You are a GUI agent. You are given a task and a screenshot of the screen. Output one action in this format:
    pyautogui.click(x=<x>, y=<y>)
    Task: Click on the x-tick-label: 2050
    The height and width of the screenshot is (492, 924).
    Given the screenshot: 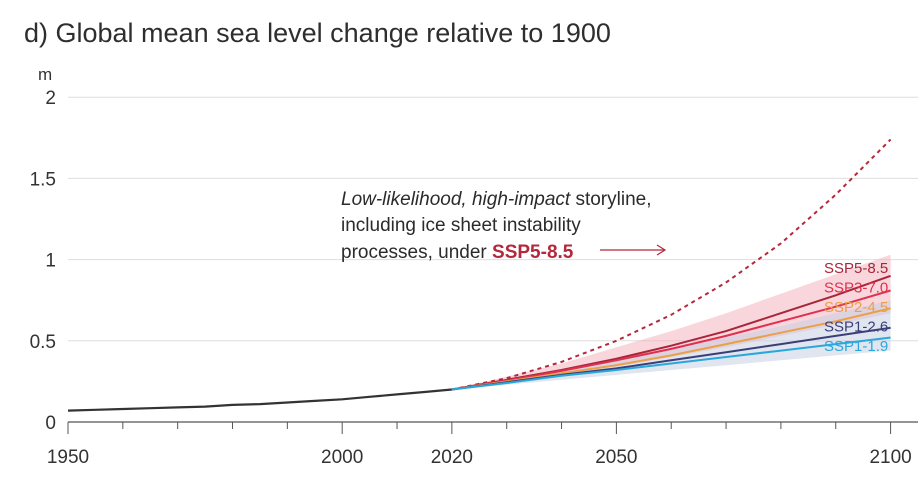 What is the action you would take?
    pyautogui.click(x=616, y=457)
    